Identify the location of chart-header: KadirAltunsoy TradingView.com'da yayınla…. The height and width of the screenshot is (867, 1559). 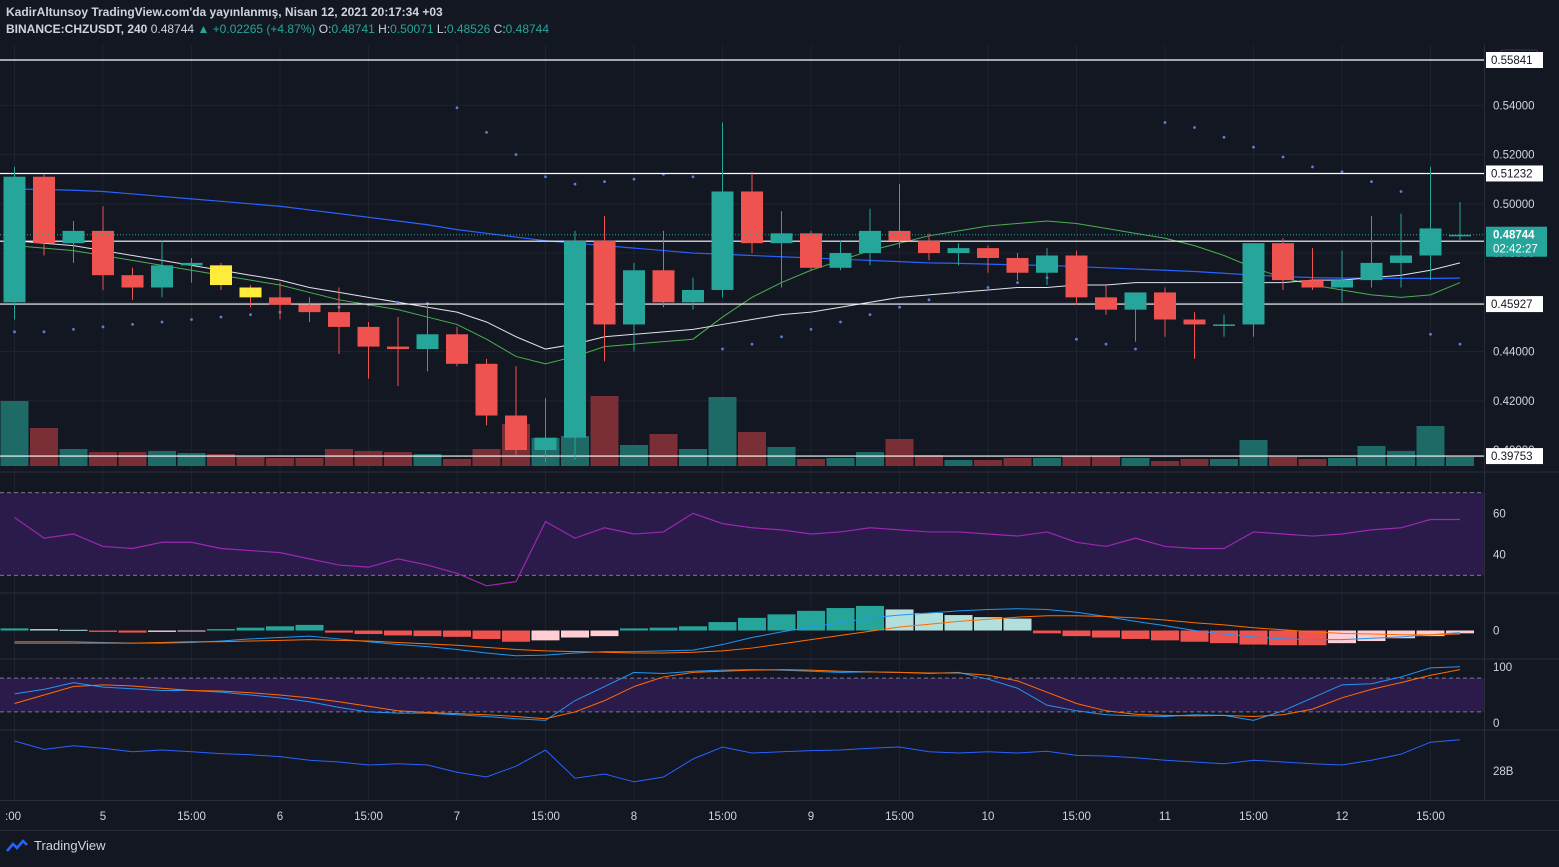
(277, 21).